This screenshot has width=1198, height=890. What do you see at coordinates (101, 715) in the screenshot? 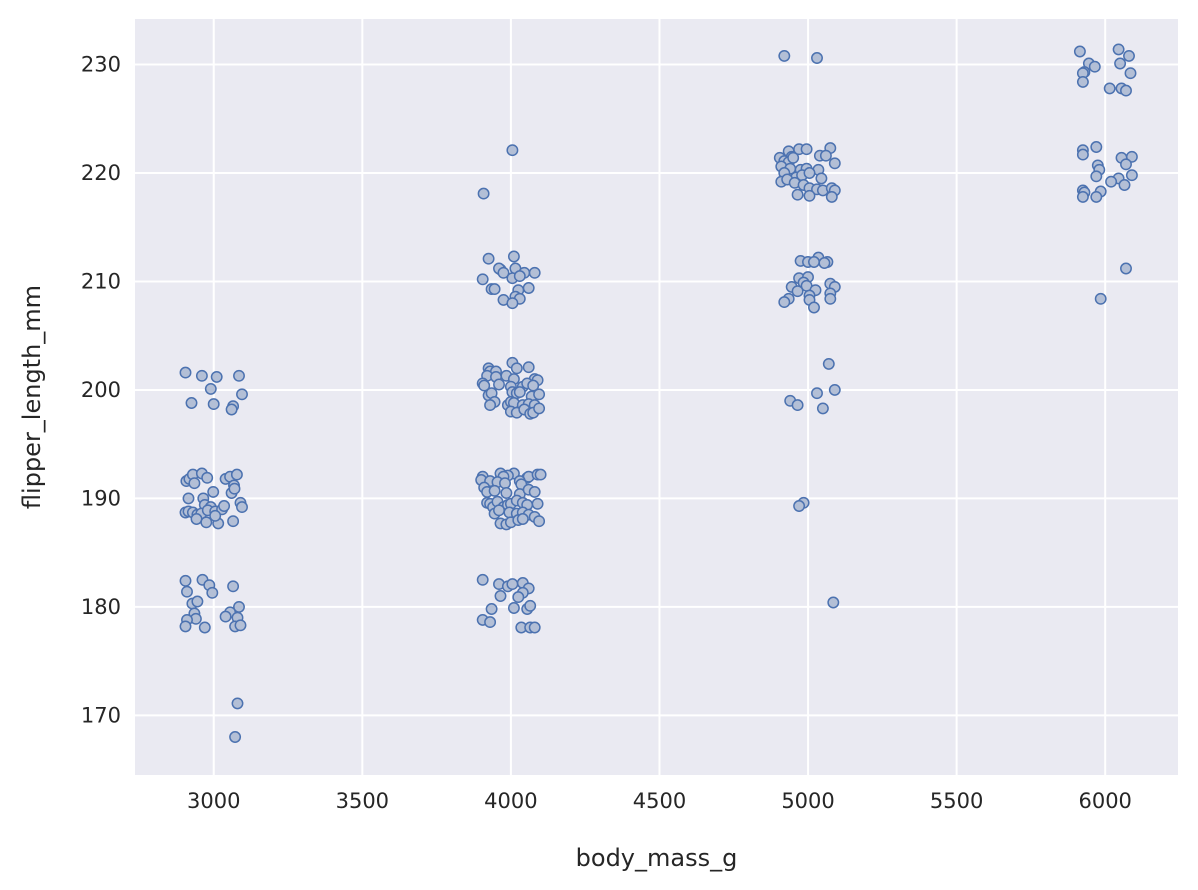
I see `y-tick-label: 170` at bounding box center [101, 715].